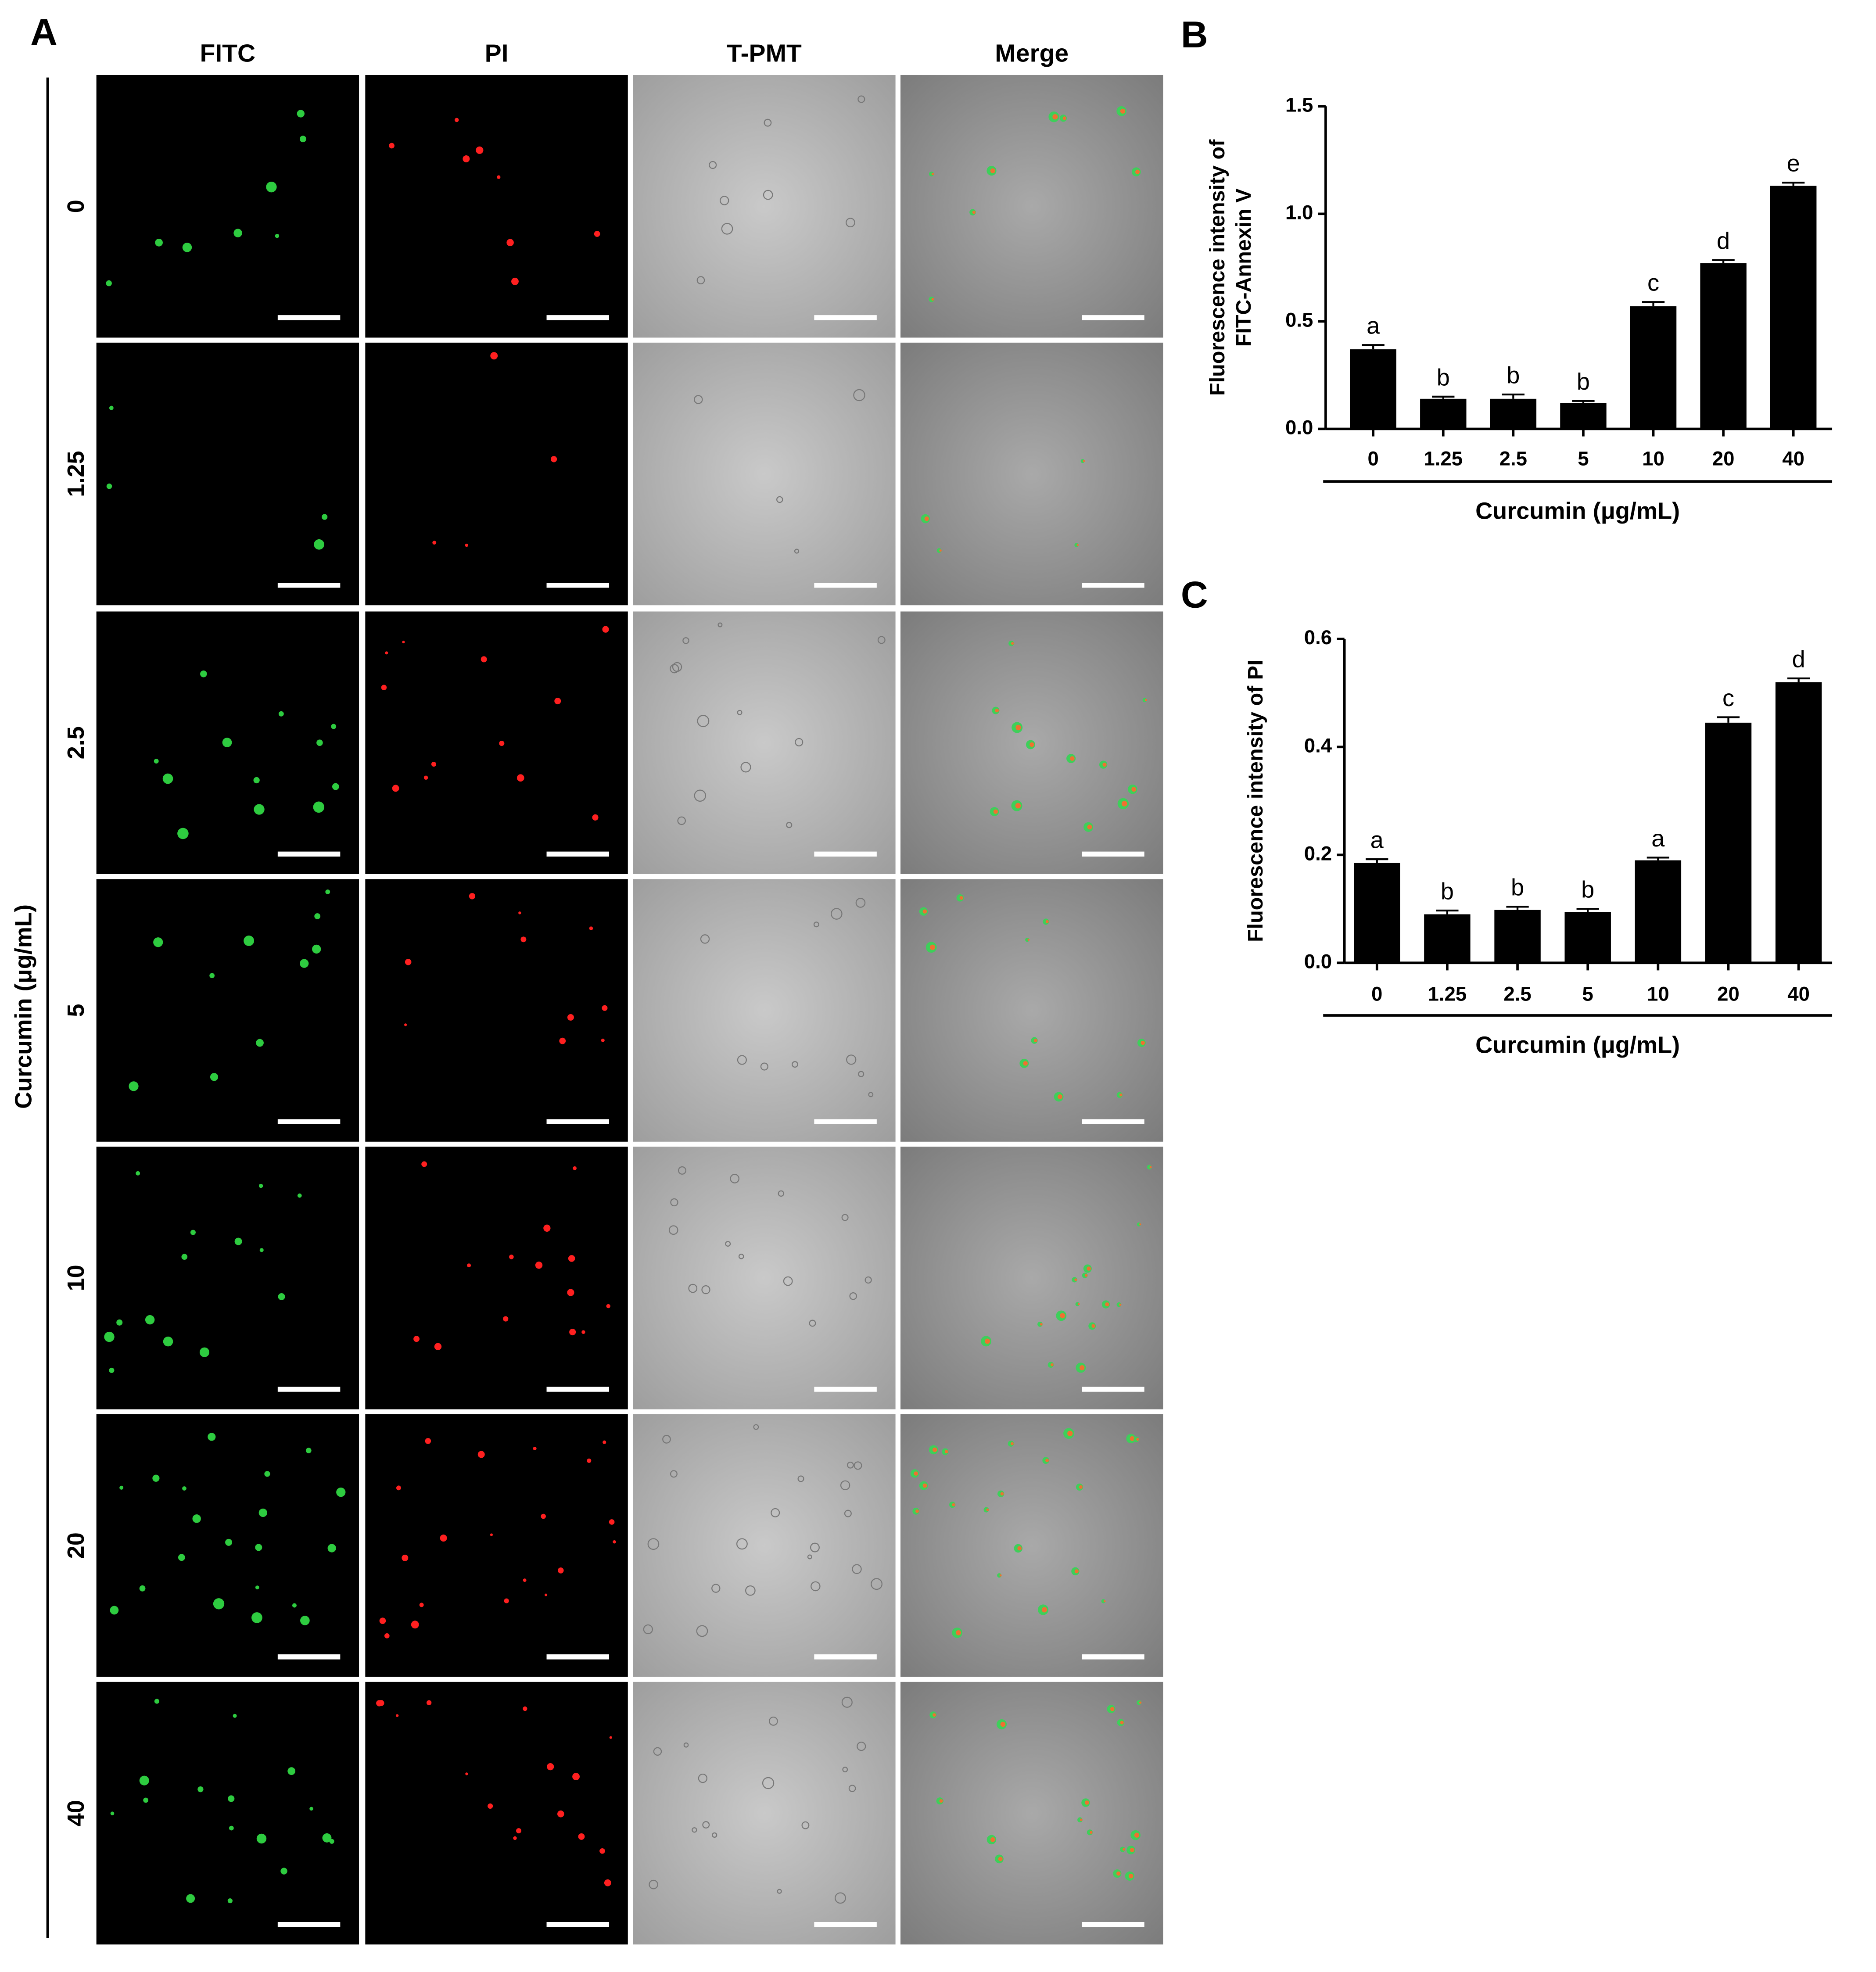  Describe the element at coordinates (1299, 104) in the screenshot. I see `y-tick-label: 1.5` at that location.